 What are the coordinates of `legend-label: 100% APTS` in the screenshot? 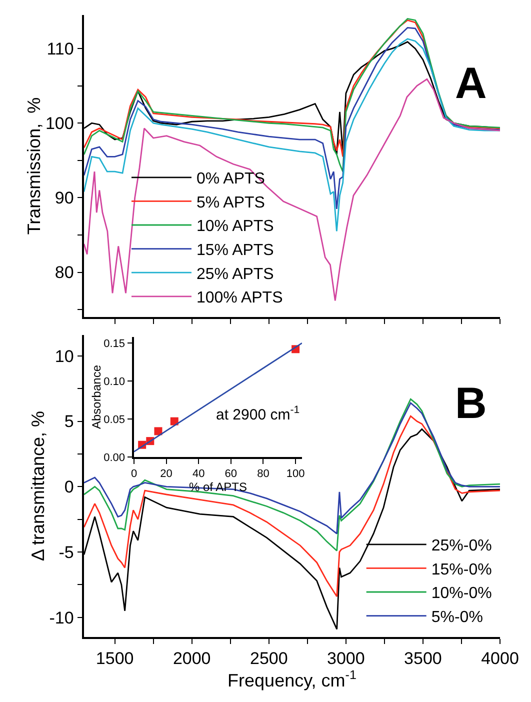 It's located at (239, 298).